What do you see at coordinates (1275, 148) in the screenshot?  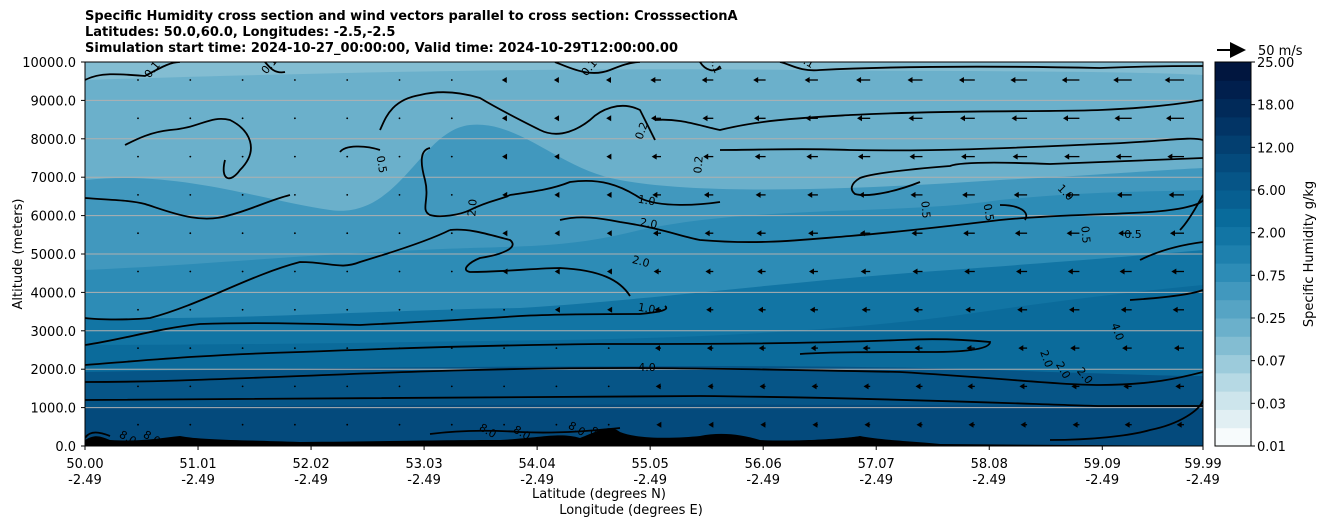 I see `colorbar-tick-label: 12.00` at bounding box center [1275, 148].